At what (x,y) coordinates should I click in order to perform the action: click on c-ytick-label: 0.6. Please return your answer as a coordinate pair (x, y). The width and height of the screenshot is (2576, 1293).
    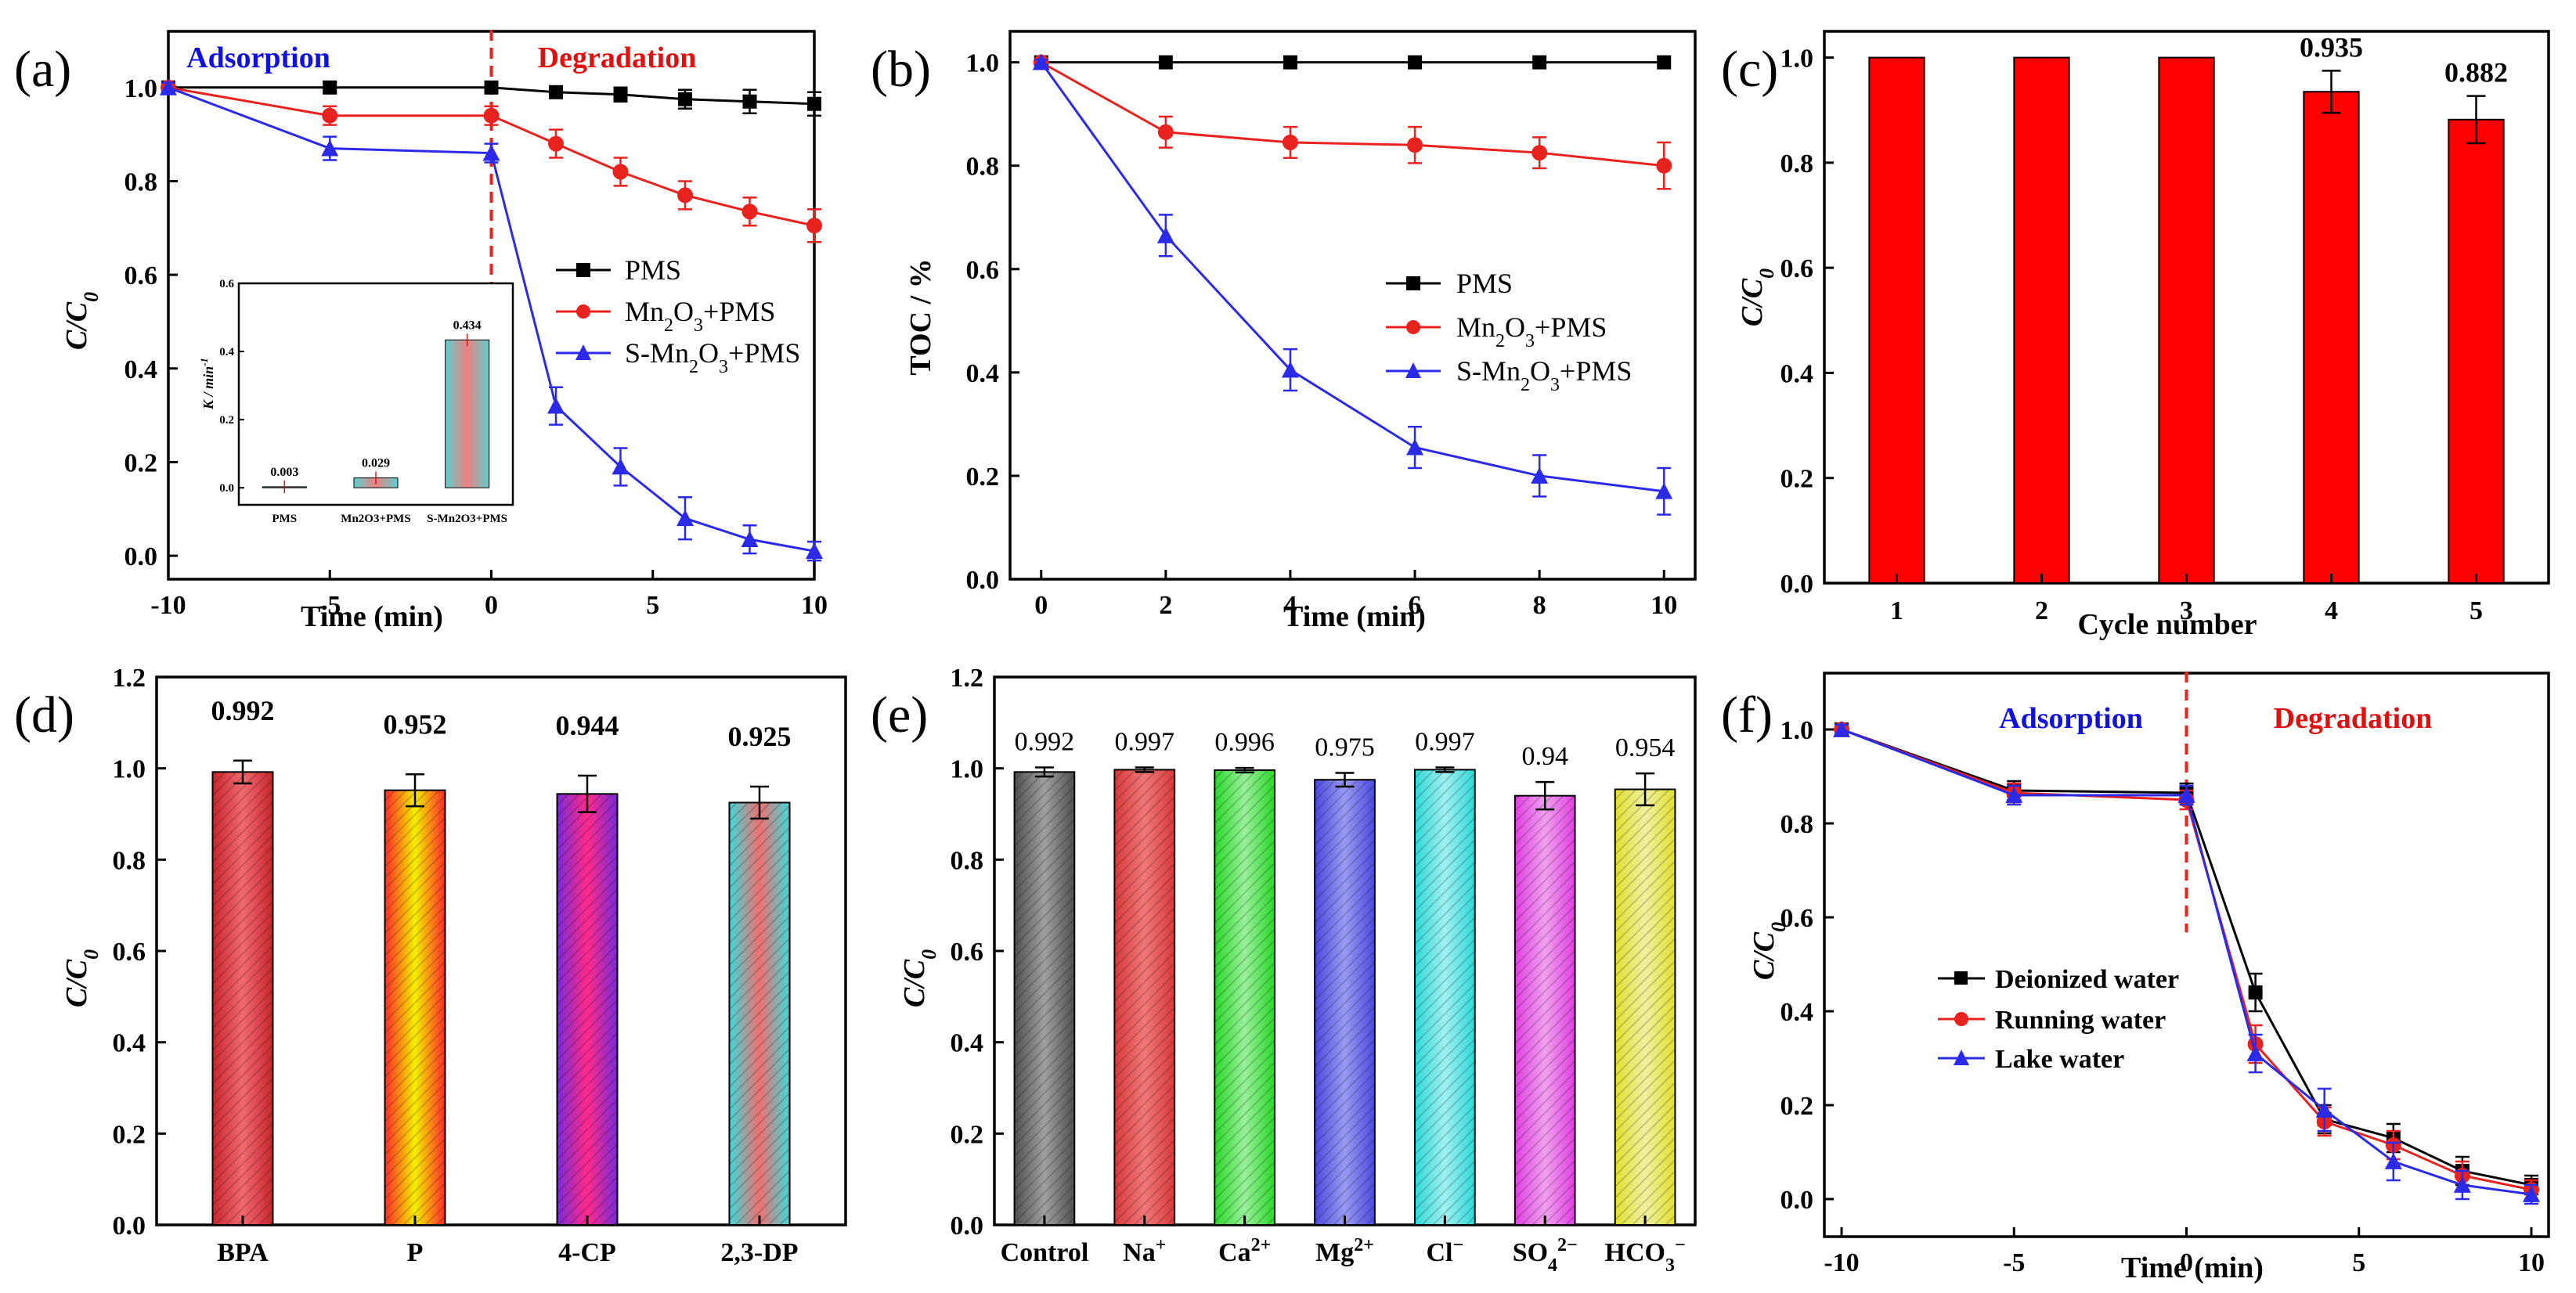
    Looking at the image, I should click on (1797, 268).